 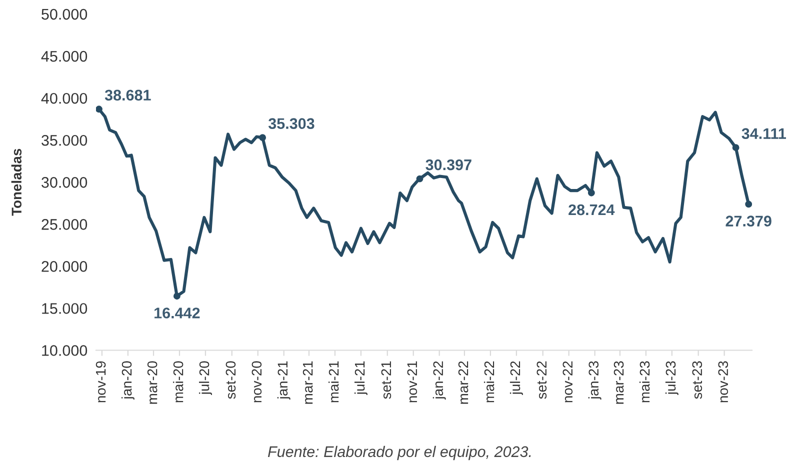 What do you see at coordinates (65, 182) in the screenshot?
I see `y-tick-label: 30.000` at bounding box center [65, 182].